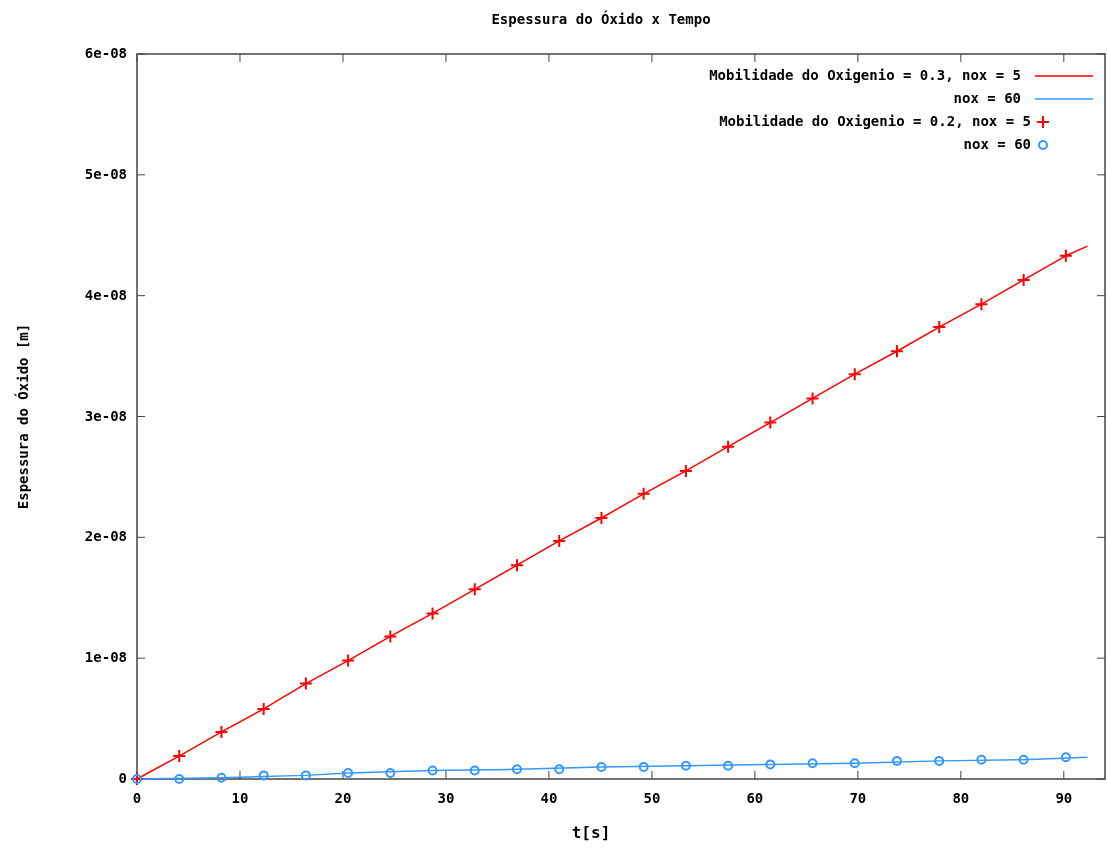 The width and height of the screenshot is (1107, 851). Describe the element at coordinates (446, 798) in the screenshot. I see `x-tick-label: 30` at that location.